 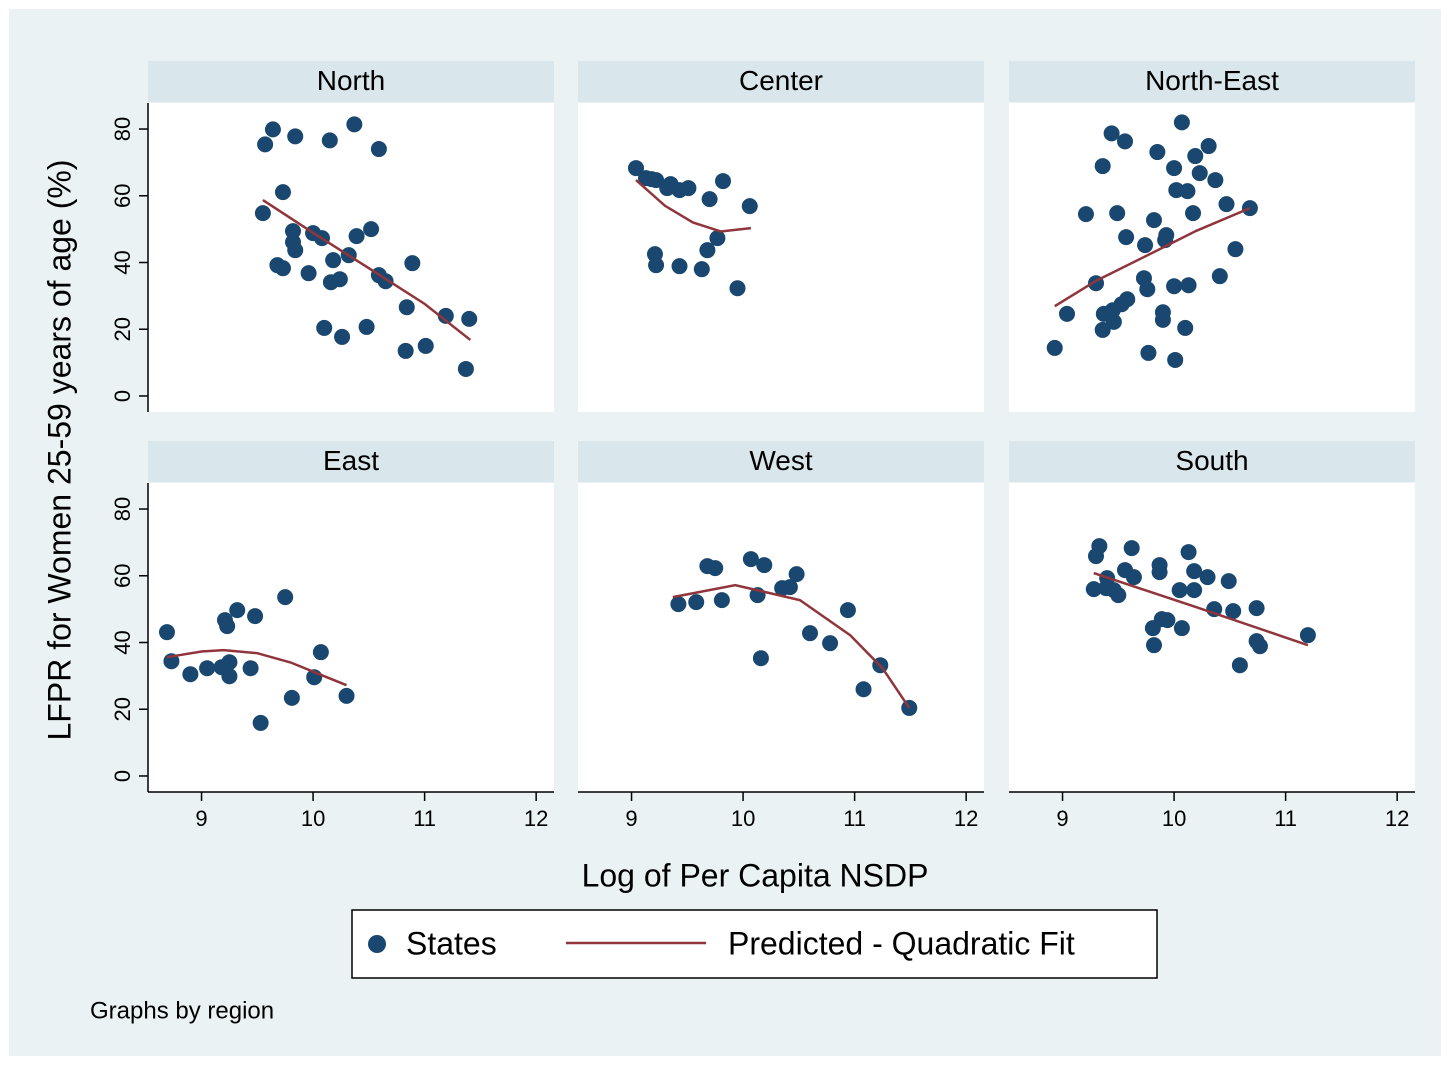 What do you see at coordinates (59, 450) in the screenshot?
I see `y-axis-title: LFPR for Women 25-59 years of age (%)` at bounding box center [59, 450].